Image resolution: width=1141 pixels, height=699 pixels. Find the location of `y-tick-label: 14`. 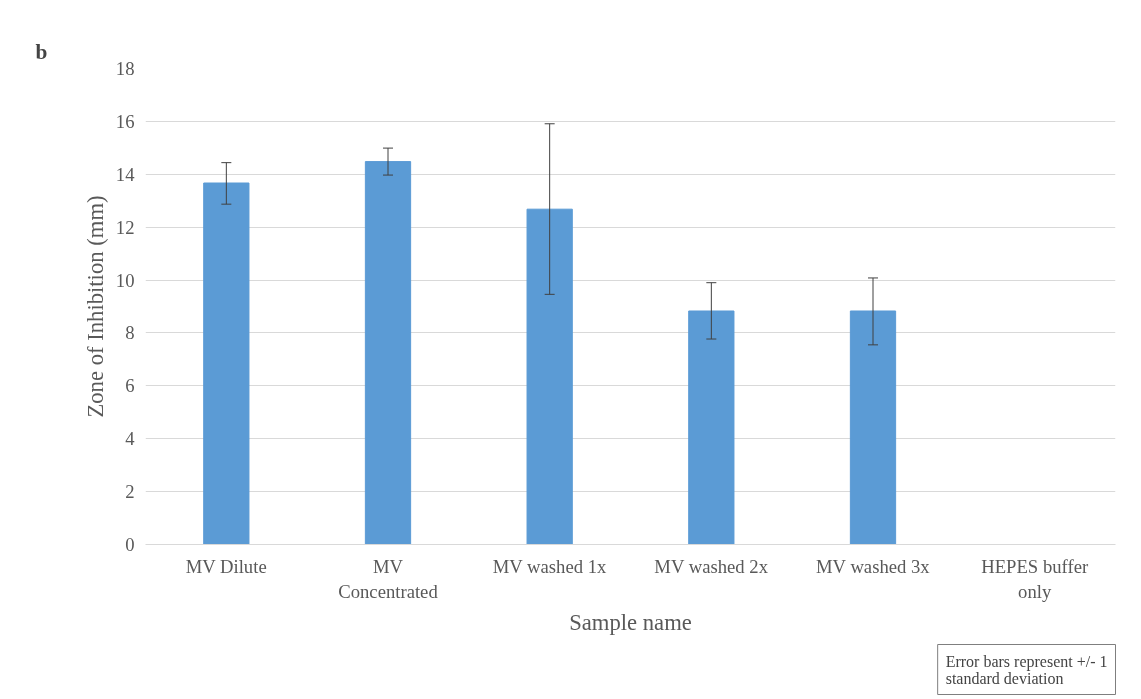

y-tick-label: 14 is located at coordinates (125, 174).